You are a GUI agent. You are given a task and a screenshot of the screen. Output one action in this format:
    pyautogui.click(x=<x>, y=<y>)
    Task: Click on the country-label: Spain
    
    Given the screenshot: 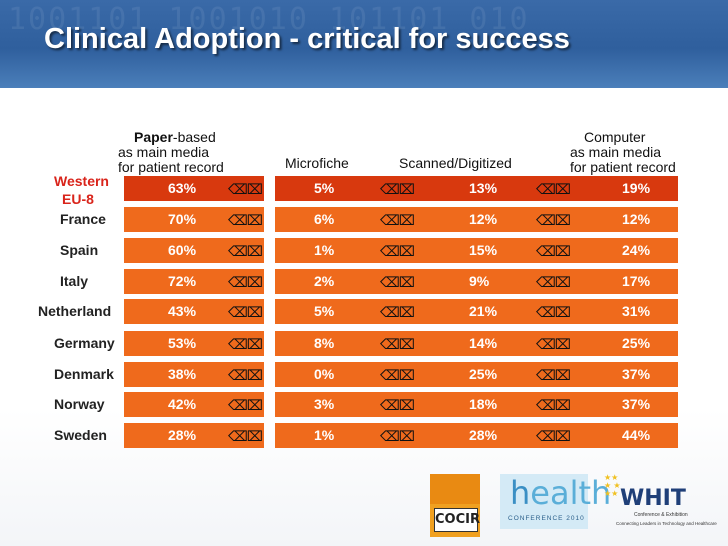 What is the action you would take?
    pyautogui.click(x=79, y=250)
    